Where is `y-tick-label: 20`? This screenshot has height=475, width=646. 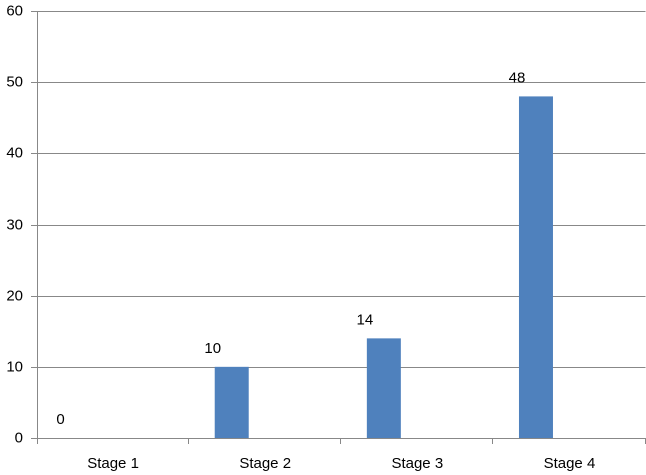 y-tick-label: 20 is located at coordinates (14, 295).